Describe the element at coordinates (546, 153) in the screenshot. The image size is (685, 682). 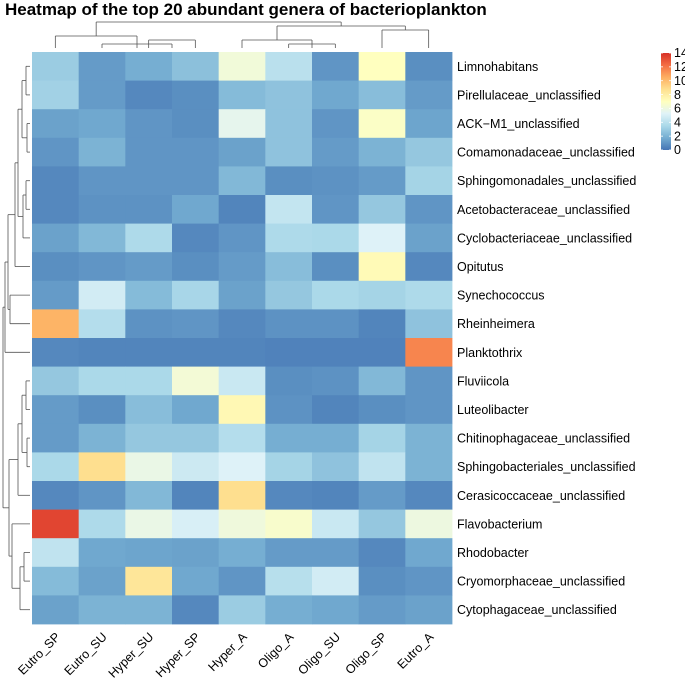
I see `row-label: Comamonadaceae_unclassified` at that location.